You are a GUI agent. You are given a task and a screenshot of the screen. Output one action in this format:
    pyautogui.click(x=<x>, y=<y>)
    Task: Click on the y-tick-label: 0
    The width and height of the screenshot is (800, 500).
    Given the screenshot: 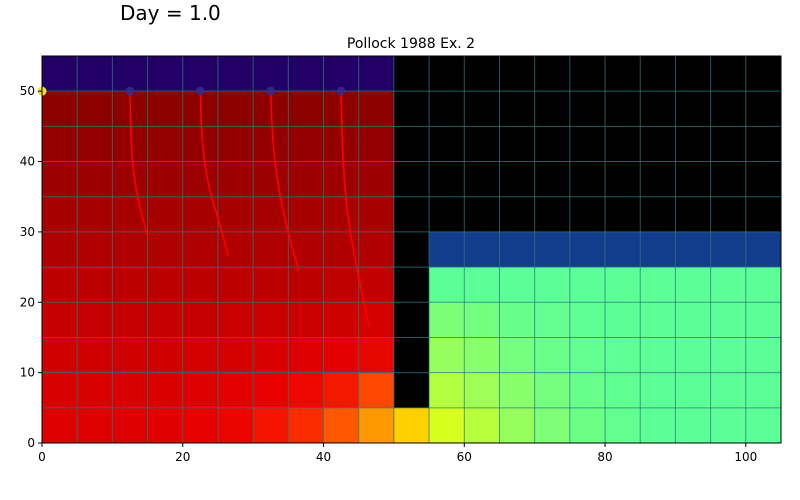 What is the action you would take?
    pyautogui.click(x=31, y=443)
    